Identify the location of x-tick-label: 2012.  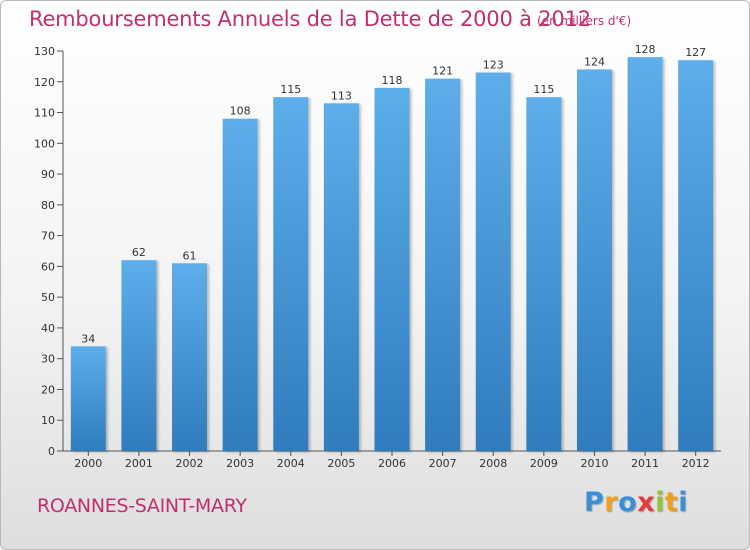
(696, 463).